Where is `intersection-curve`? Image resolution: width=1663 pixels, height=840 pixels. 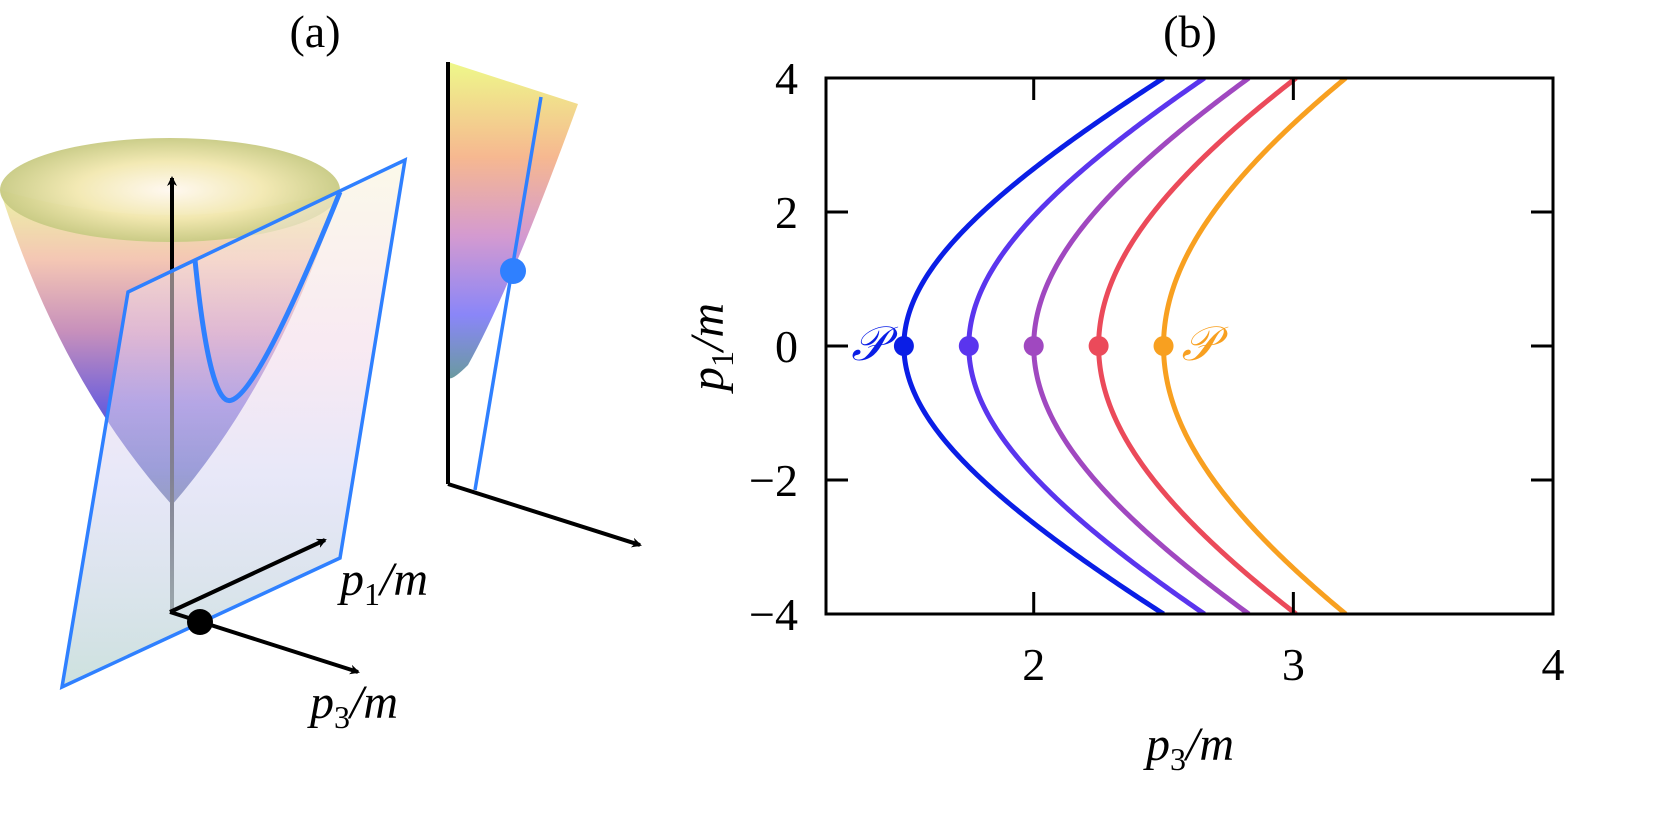 intersection-curve is located at coordinates (267, 297).